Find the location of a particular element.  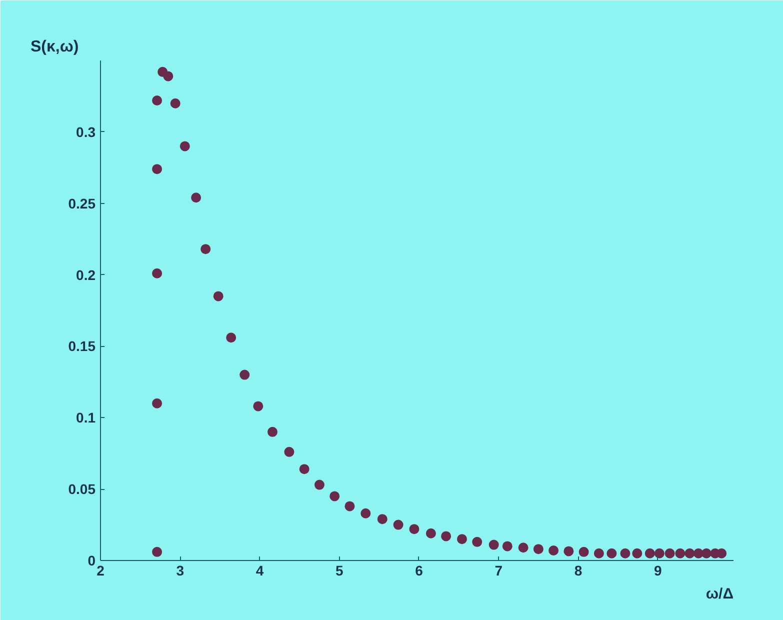

y-tick-label: 0.05 is located at coordinates (82, 489).